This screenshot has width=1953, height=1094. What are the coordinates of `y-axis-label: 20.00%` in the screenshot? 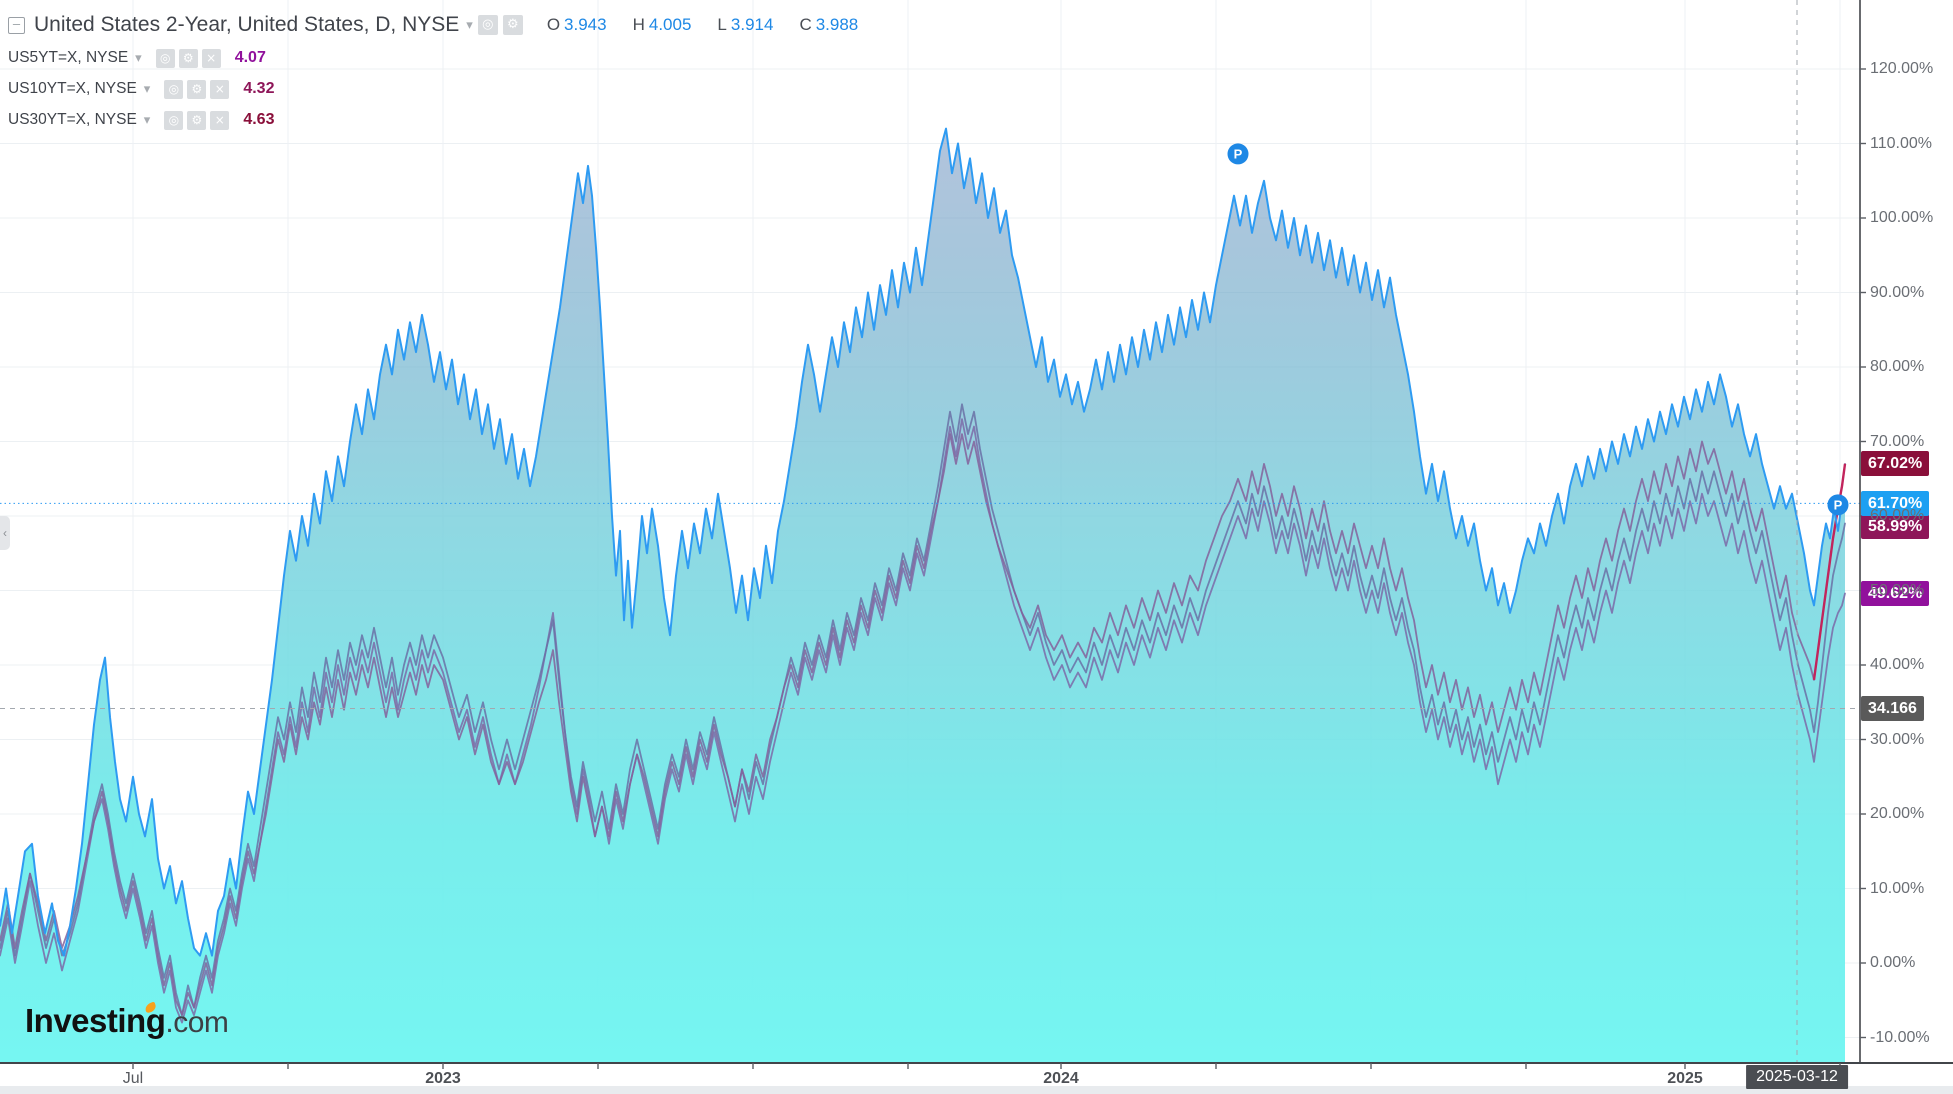 It's located at (1897, 813).